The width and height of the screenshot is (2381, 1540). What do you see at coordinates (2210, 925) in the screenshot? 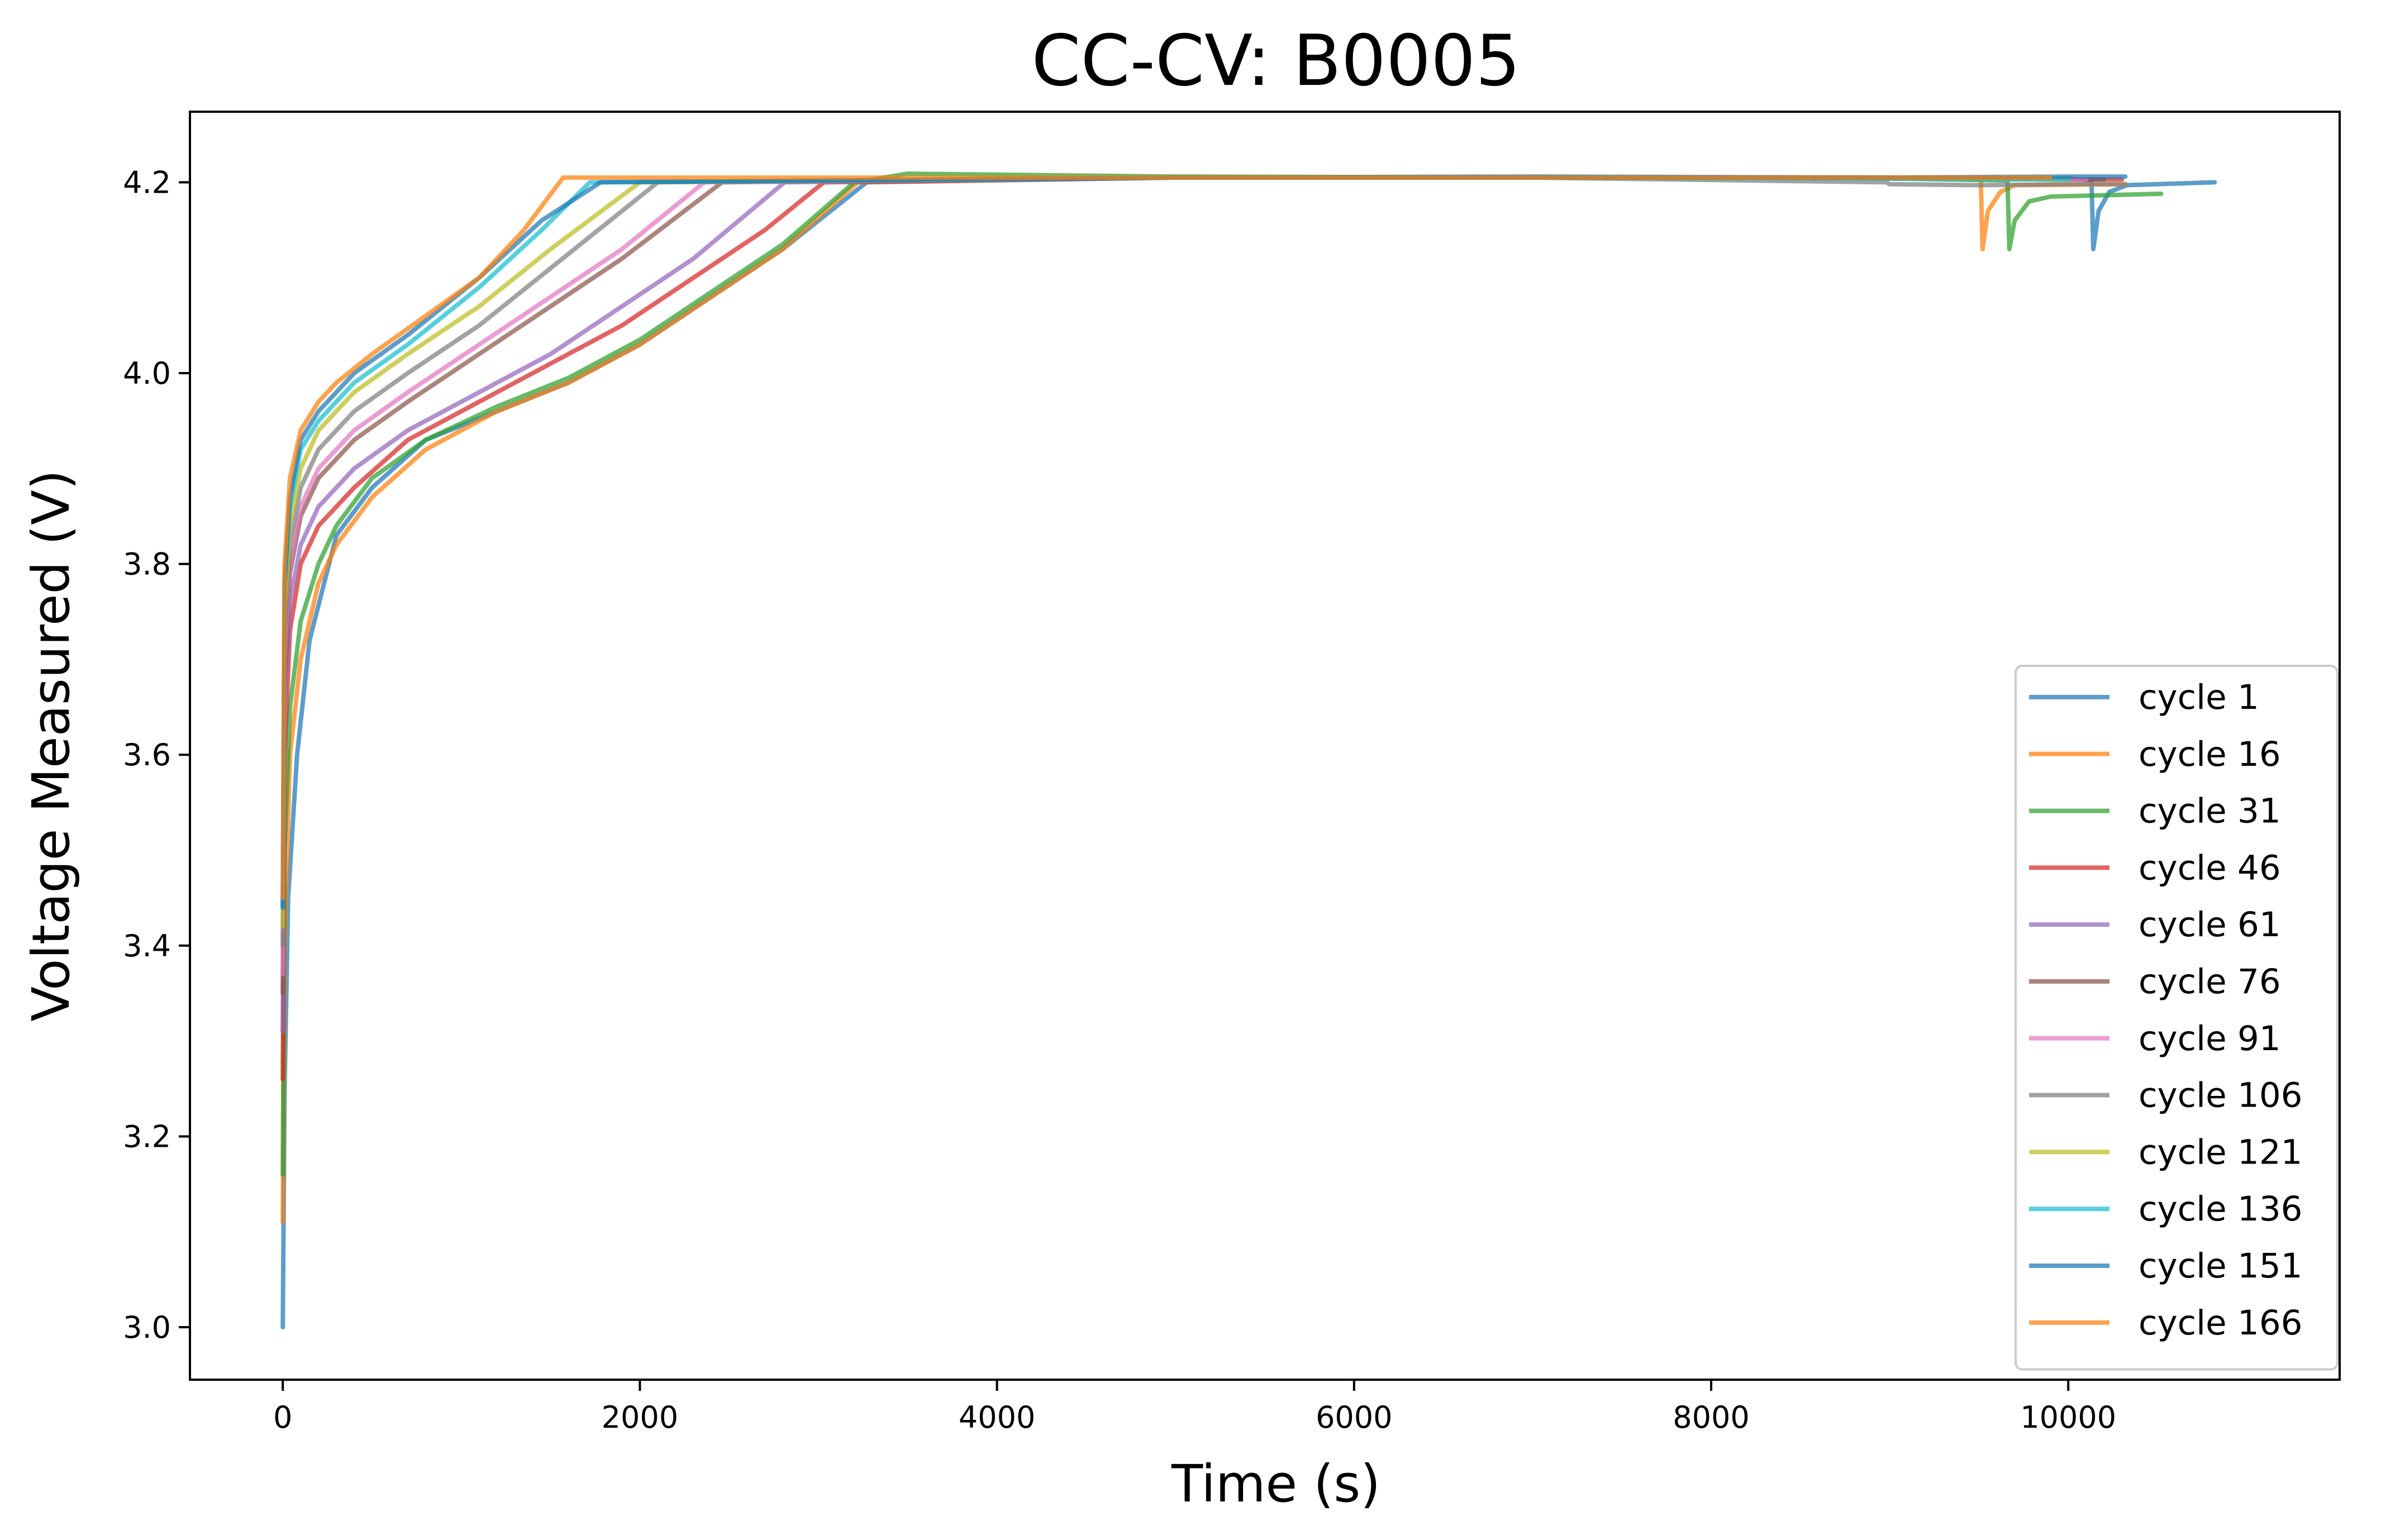
I see `legend-label: cycle 61` at bounding box center [2210, 925].